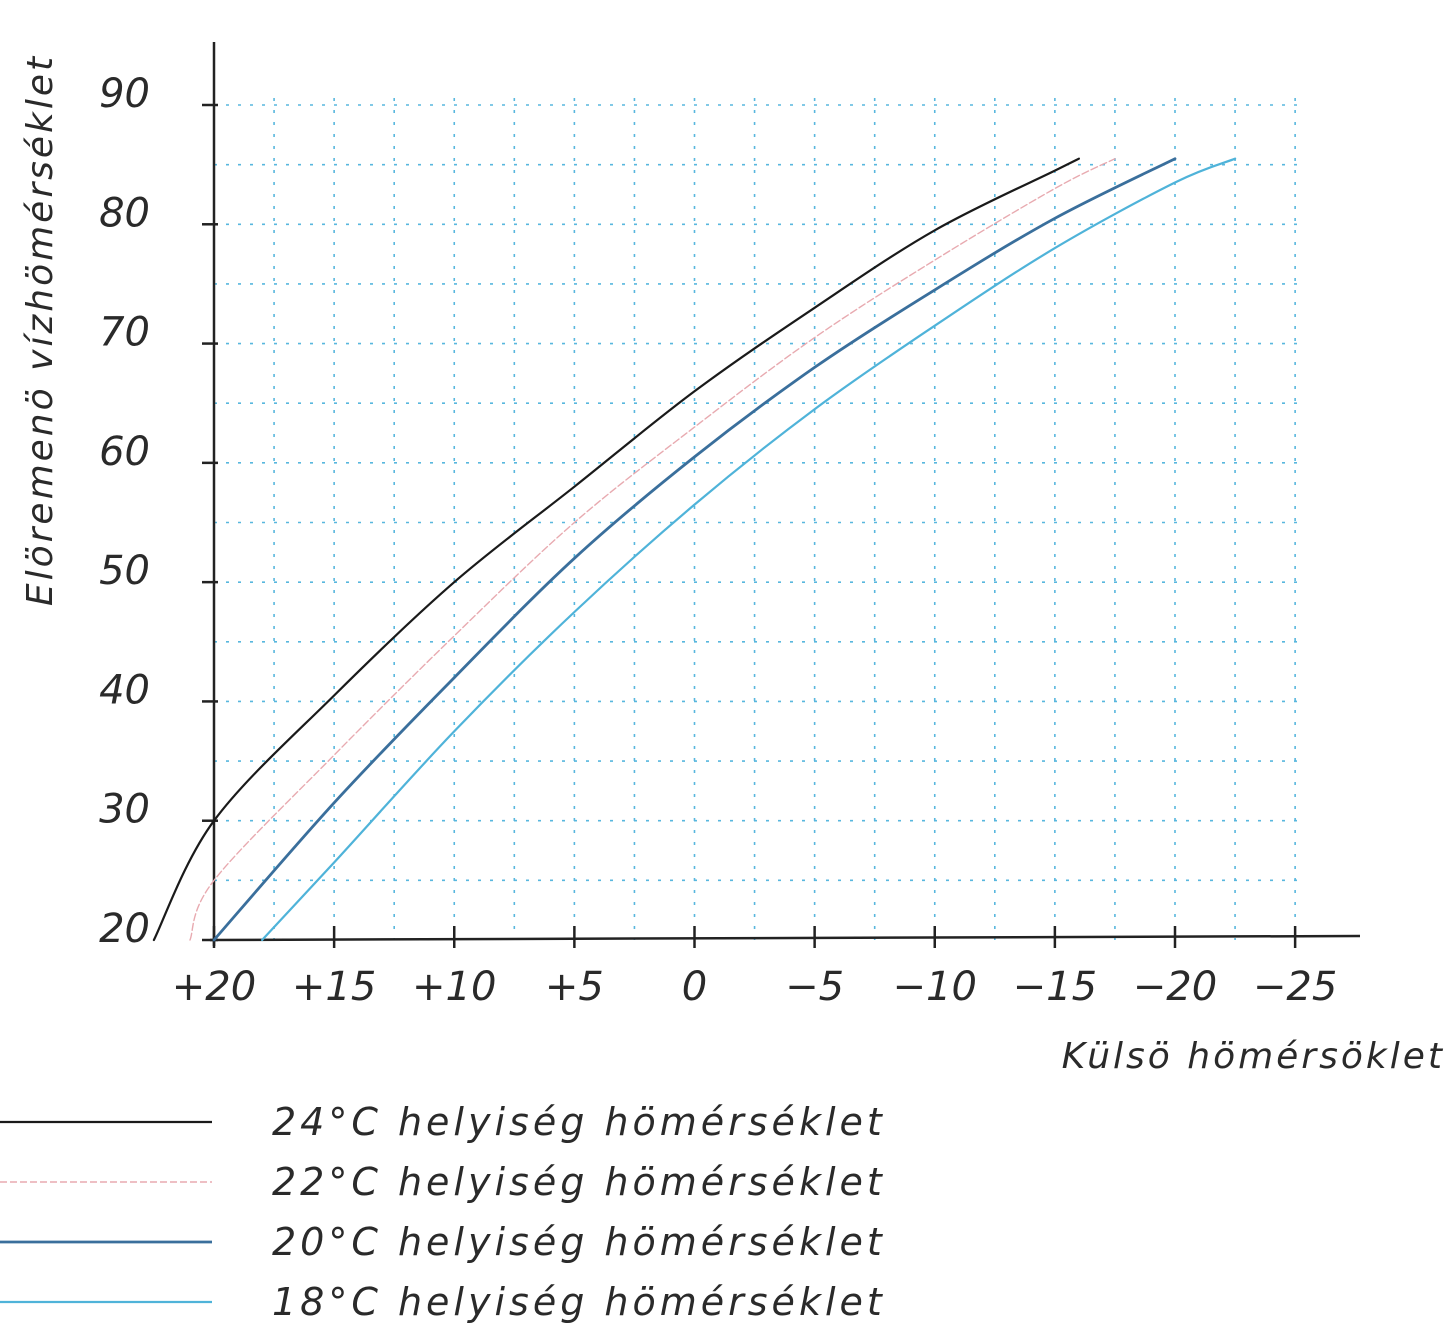  Describe the element at coordinates (124, 94) in the screenshot. I see `y-tick-label: 90` at that location.